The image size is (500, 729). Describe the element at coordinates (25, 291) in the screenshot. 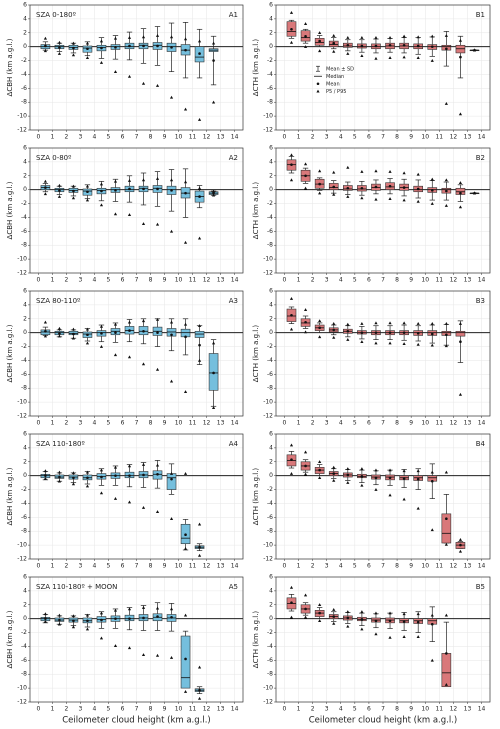

I see `y-tick-label: 6` at that location.